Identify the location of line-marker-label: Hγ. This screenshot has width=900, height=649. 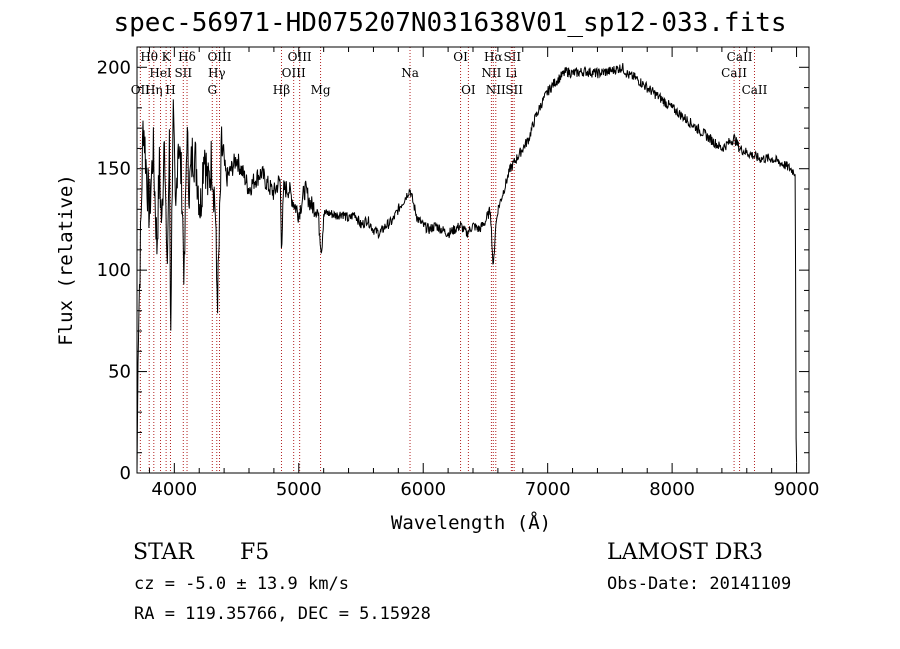
(217, 73).